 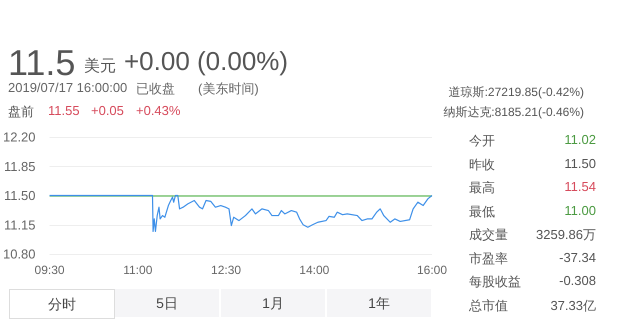 What do you see at coordinates (49, 270) in the screenshot?
I see `x-tick-label: 09:30` at bounding box center [49, 270].